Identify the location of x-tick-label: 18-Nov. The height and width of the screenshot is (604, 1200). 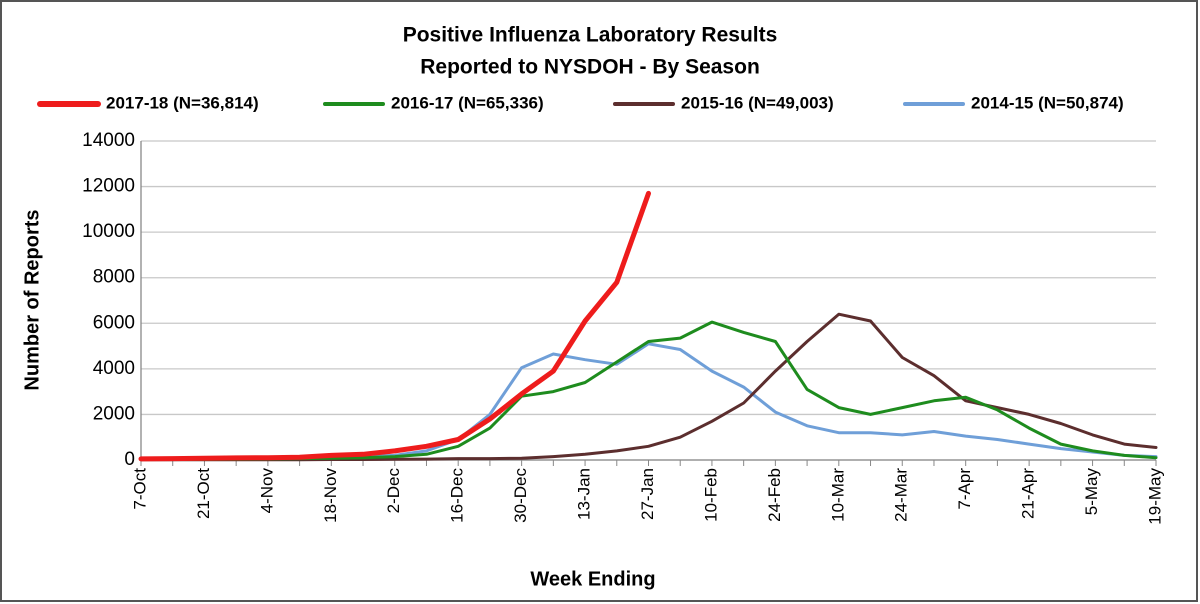
(330, 495).